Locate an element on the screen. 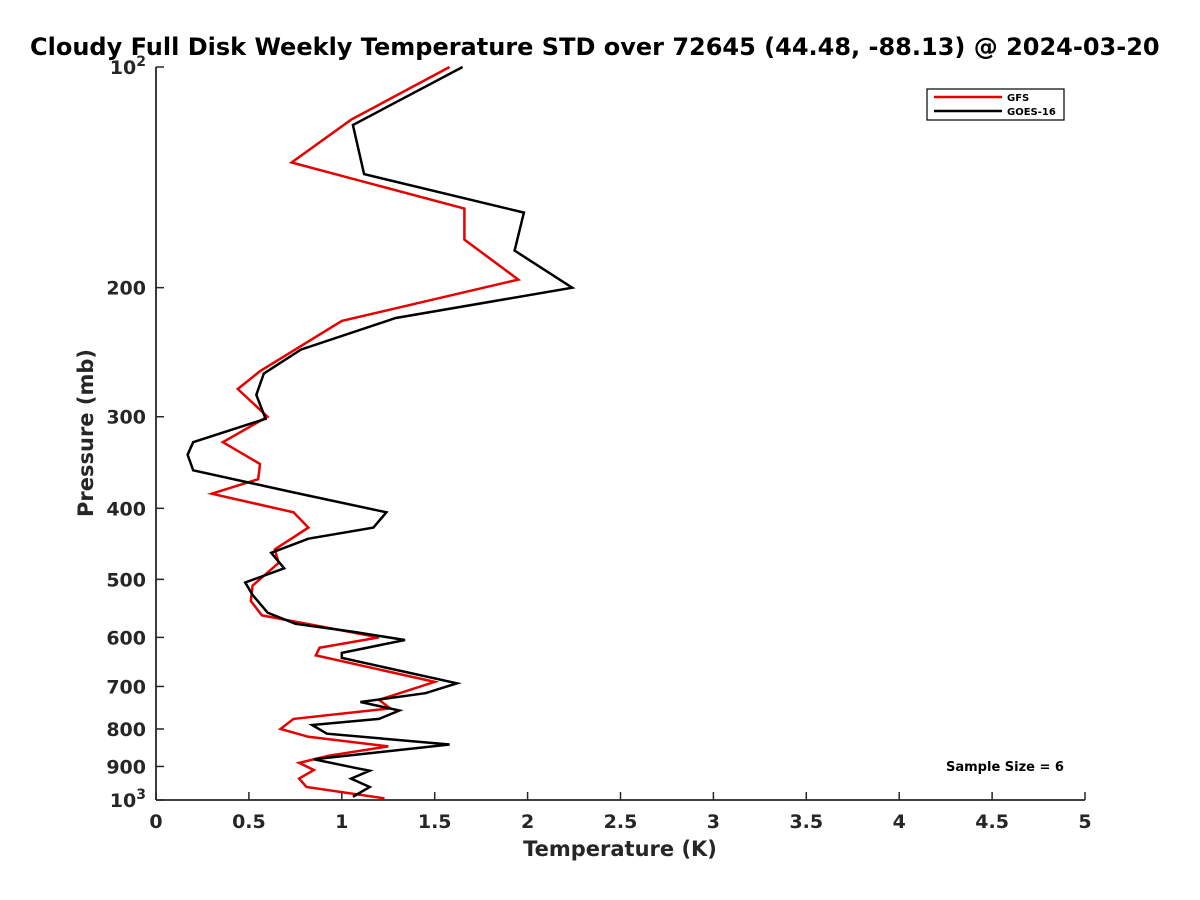 Image resolution: width=1200 pixels, height=900 pixels. x-tick-label: 0.5 is located at coordinates (249, 822).